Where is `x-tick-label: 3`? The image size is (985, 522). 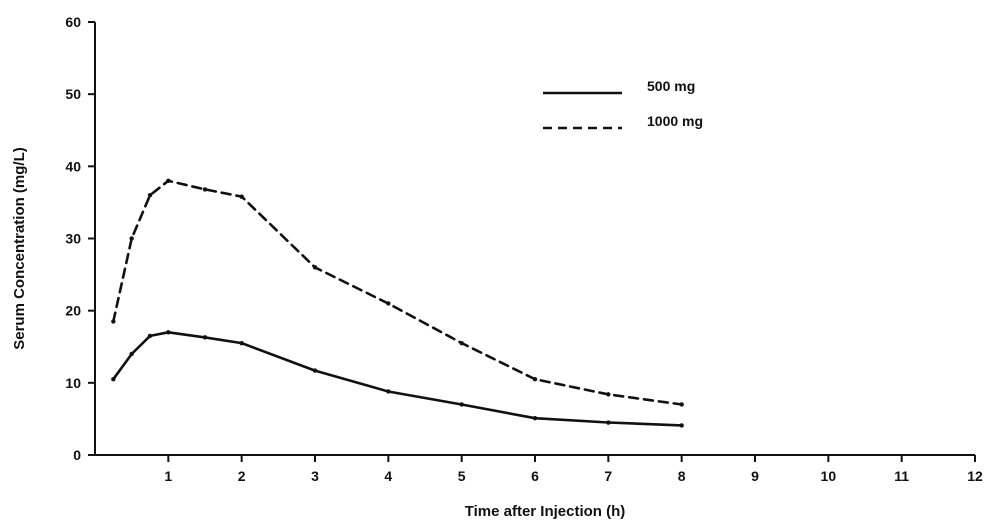 x-tick-label: 3 is located at coordinates (315, 476).